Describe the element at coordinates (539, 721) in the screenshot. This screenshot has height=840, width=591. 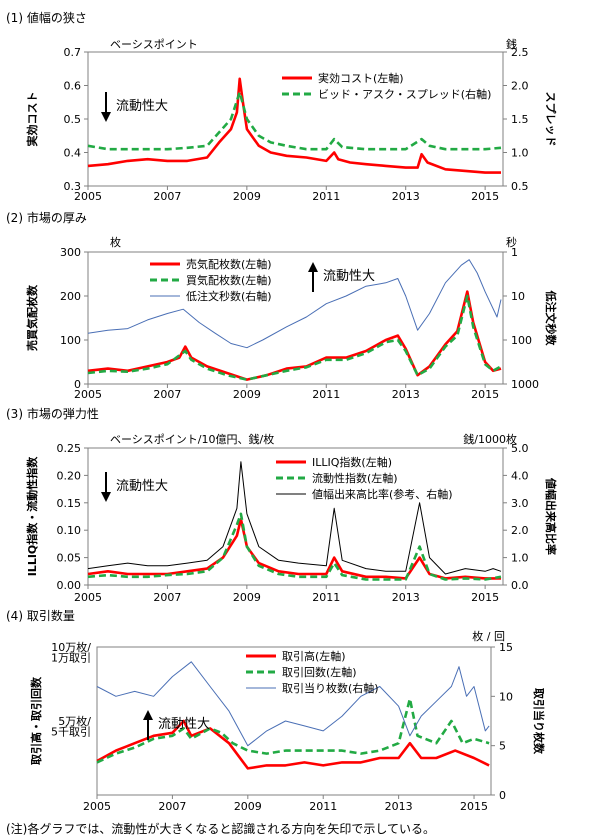
I see `y2-axis-title: 取引当り枚数` at that location.